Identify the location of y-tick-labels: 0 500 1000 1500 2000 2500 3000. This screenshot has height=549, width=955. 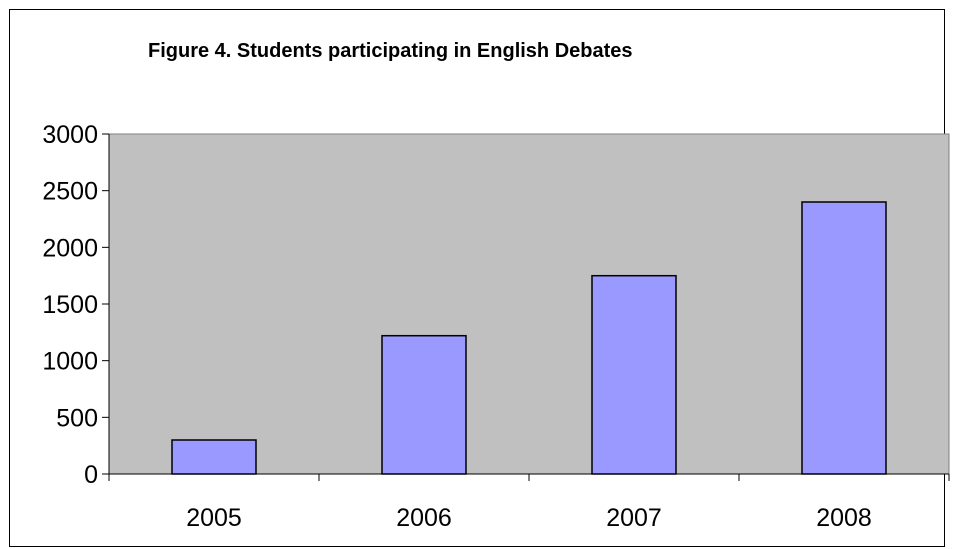
(70, 305).